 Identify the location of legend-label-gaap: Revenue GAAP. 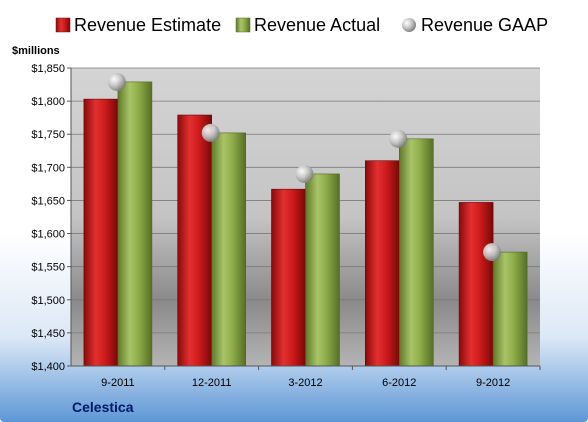
(484, 25).